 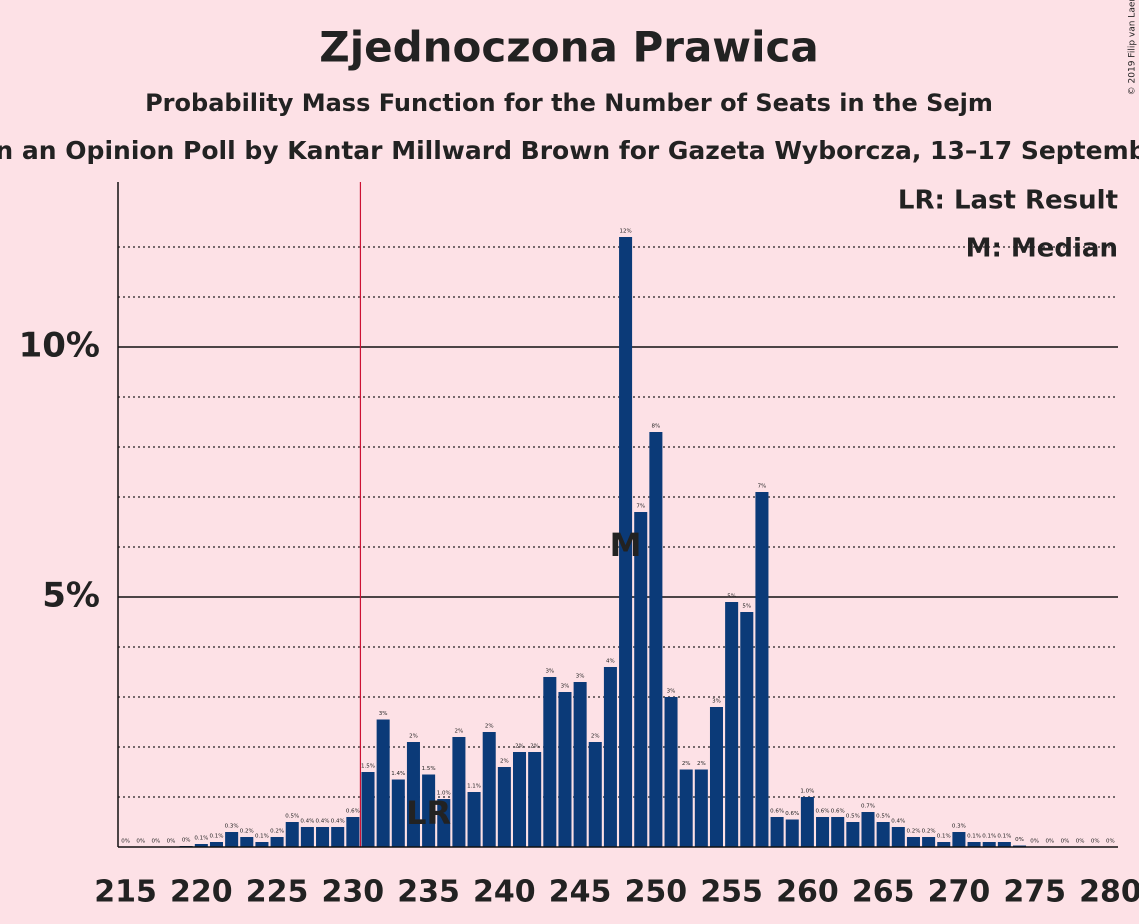 I want to click on copyright: © 2019 Filip van Laenen, so click(x=1133, y=47).